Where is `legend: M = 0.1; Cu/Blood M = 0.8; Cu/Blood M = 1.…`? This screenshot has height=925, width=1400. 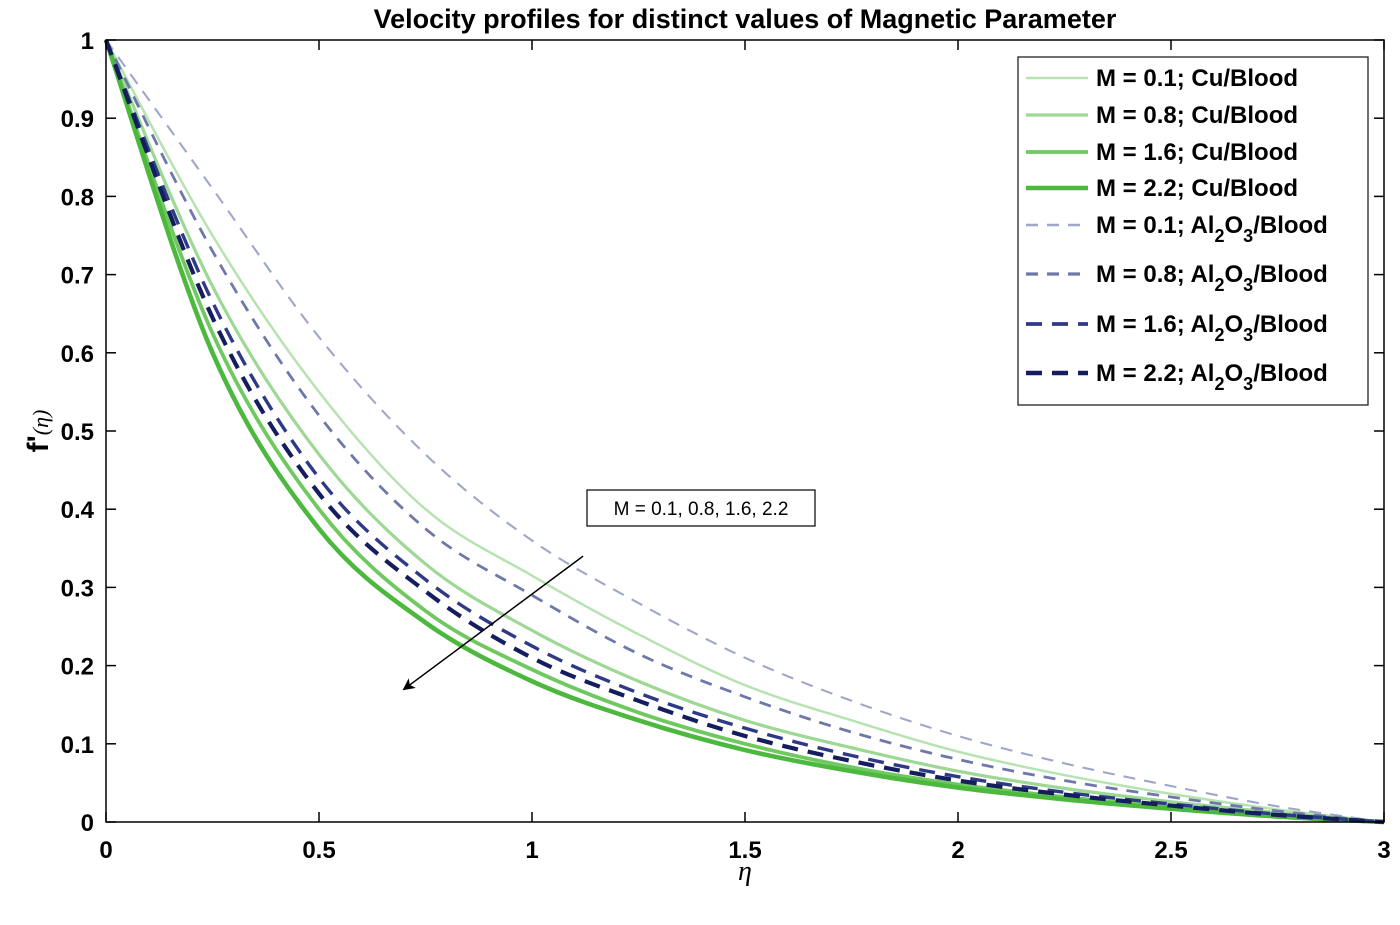
legend: M = 0.1; Cu/Blood M = 0.8; Cu/Blood M = 1.… is located at coordinates (1193, 231).